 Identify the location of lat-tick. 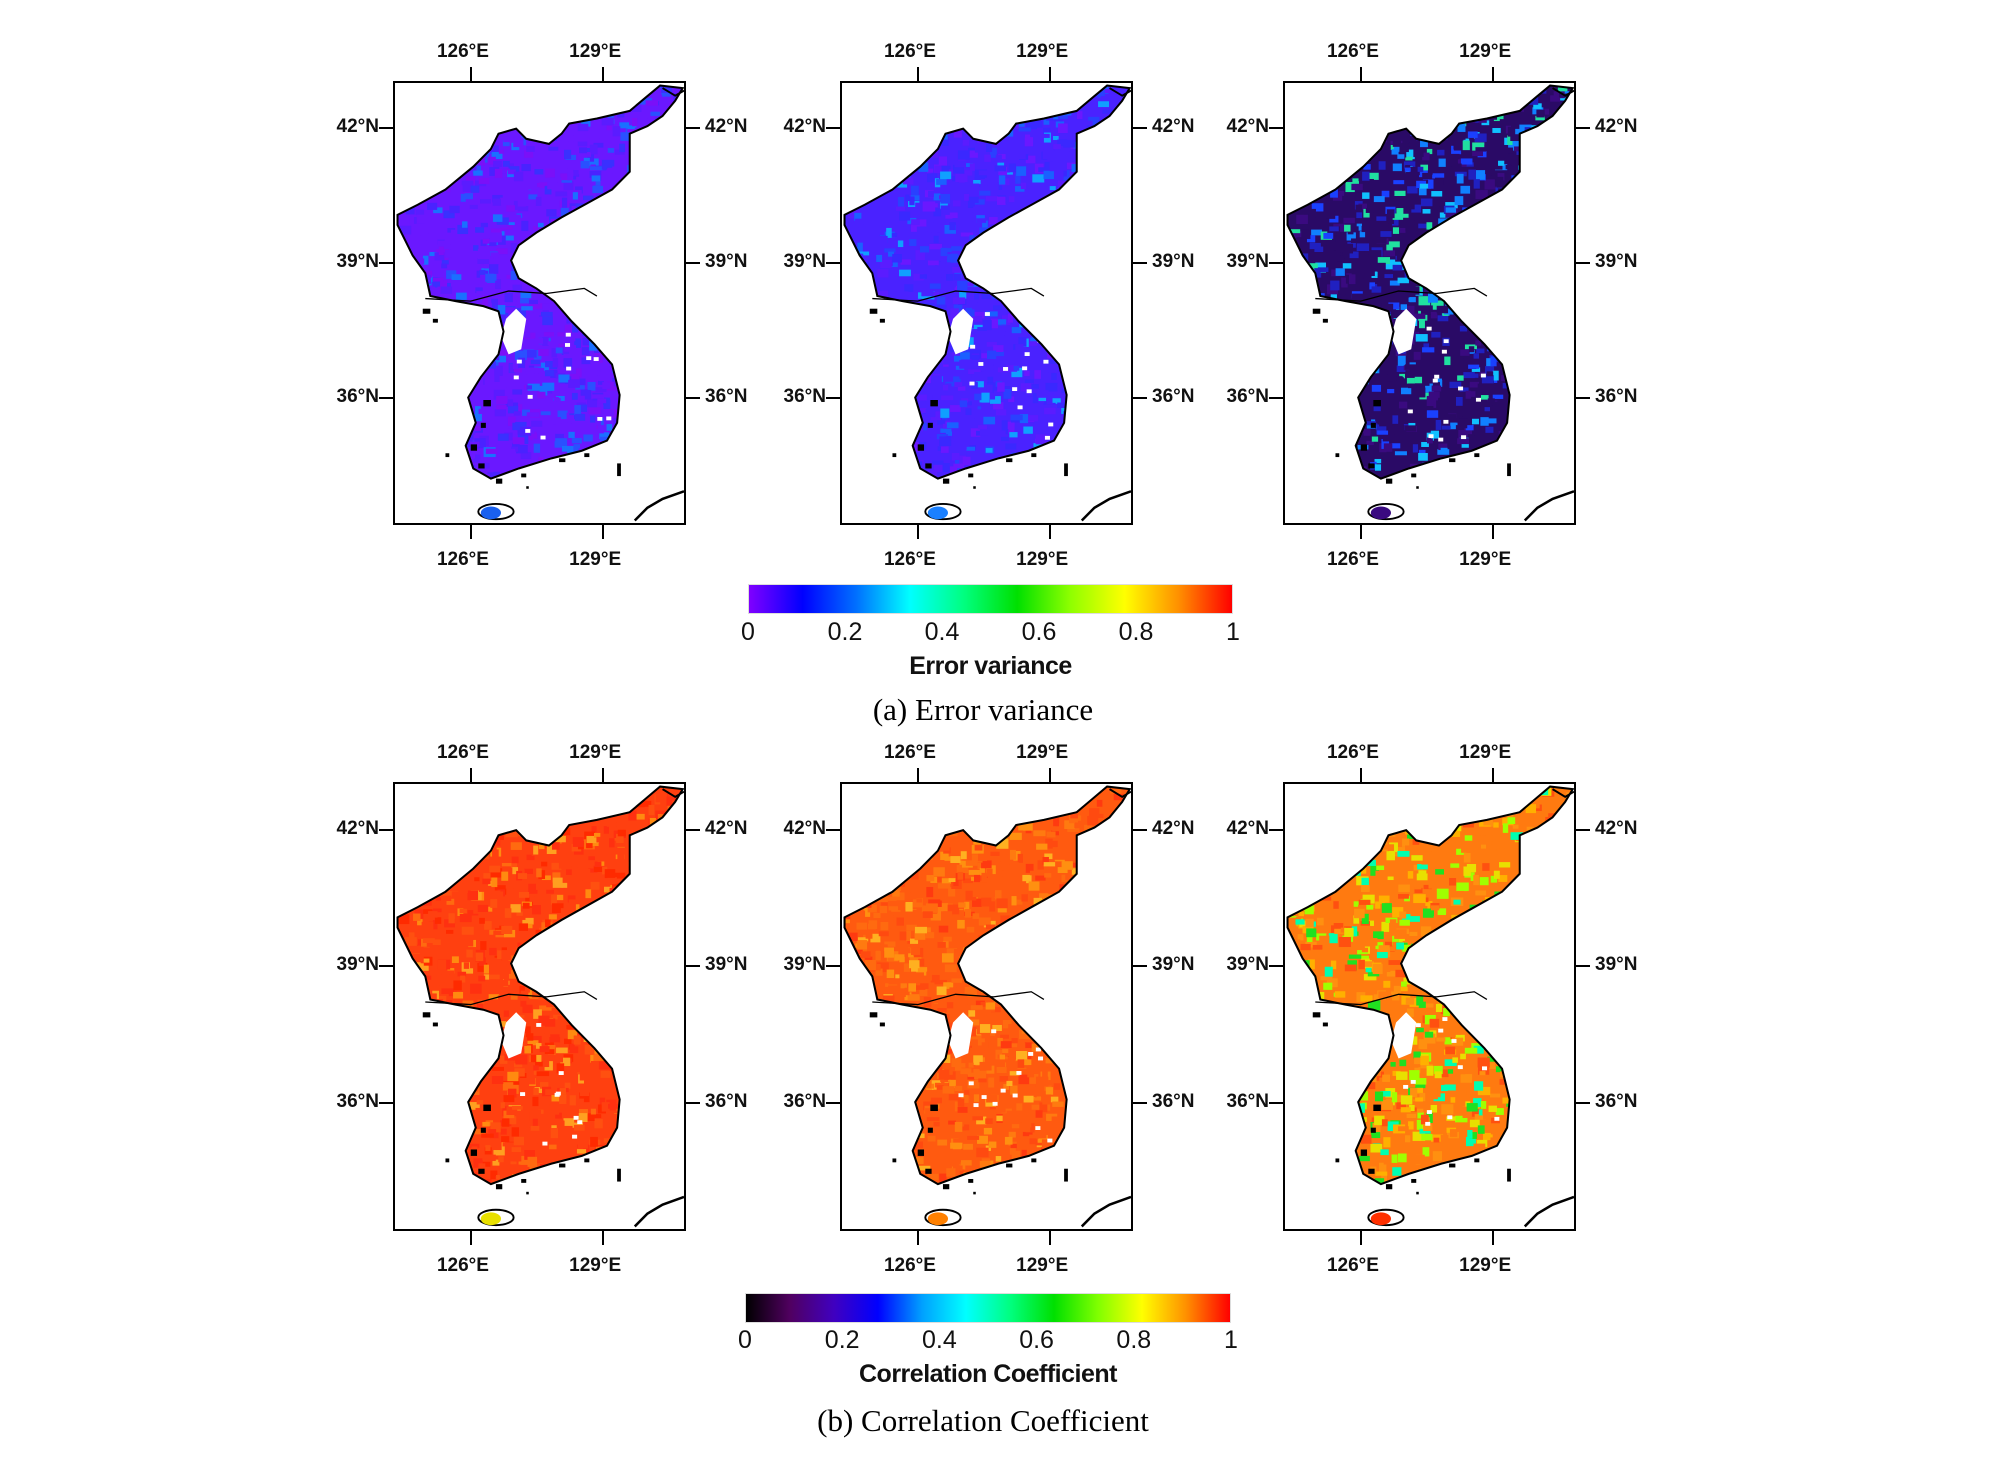
(1140, 128).